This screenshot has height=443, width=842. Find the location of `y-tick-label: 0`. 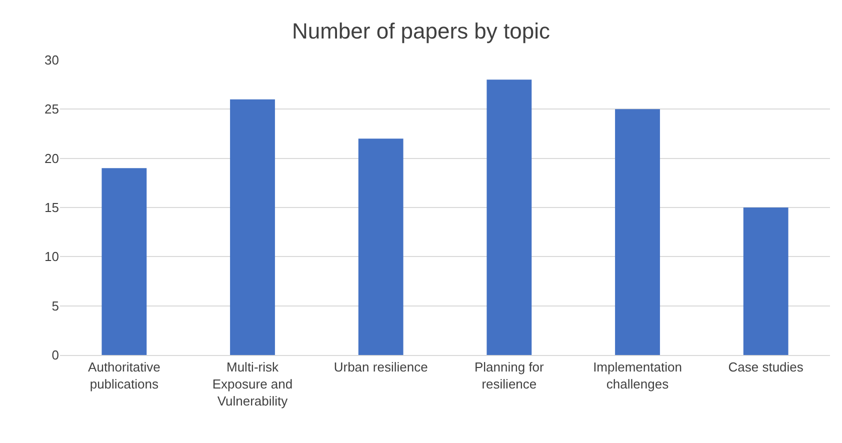

y-tick-label: 0 is located at coordinates (55, 355).